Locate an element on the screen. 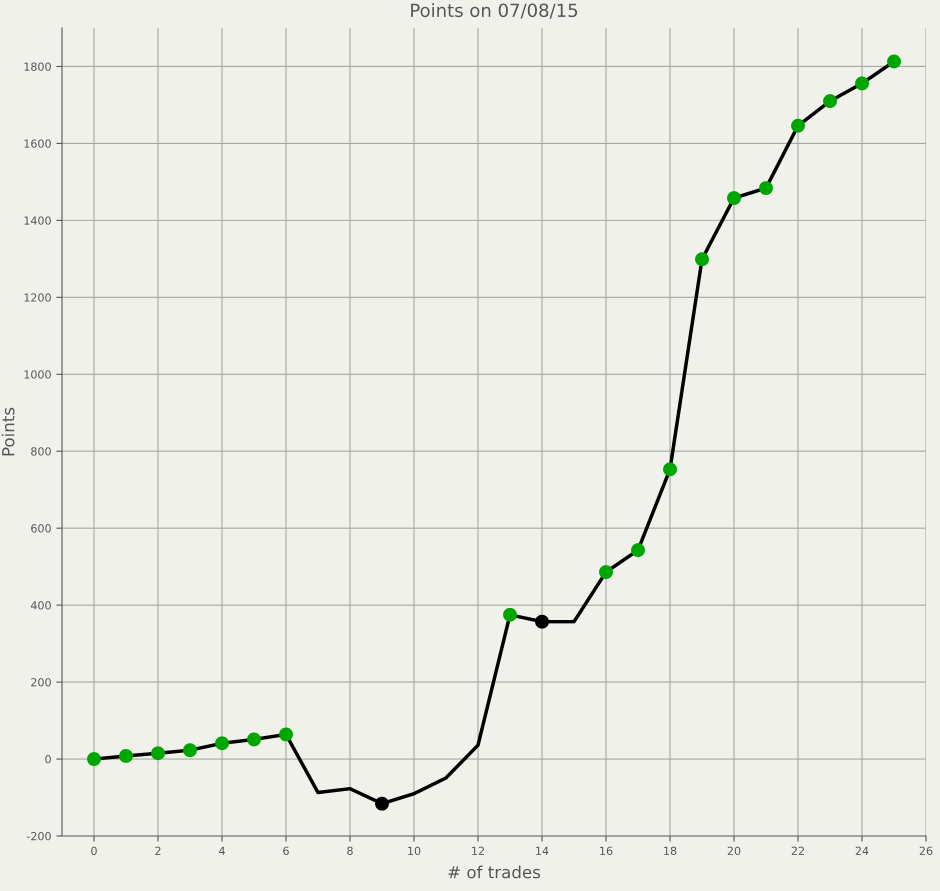 This screenshot has height=891, width=940. x-tick-label: 24 is located at coordinates (862, 850).